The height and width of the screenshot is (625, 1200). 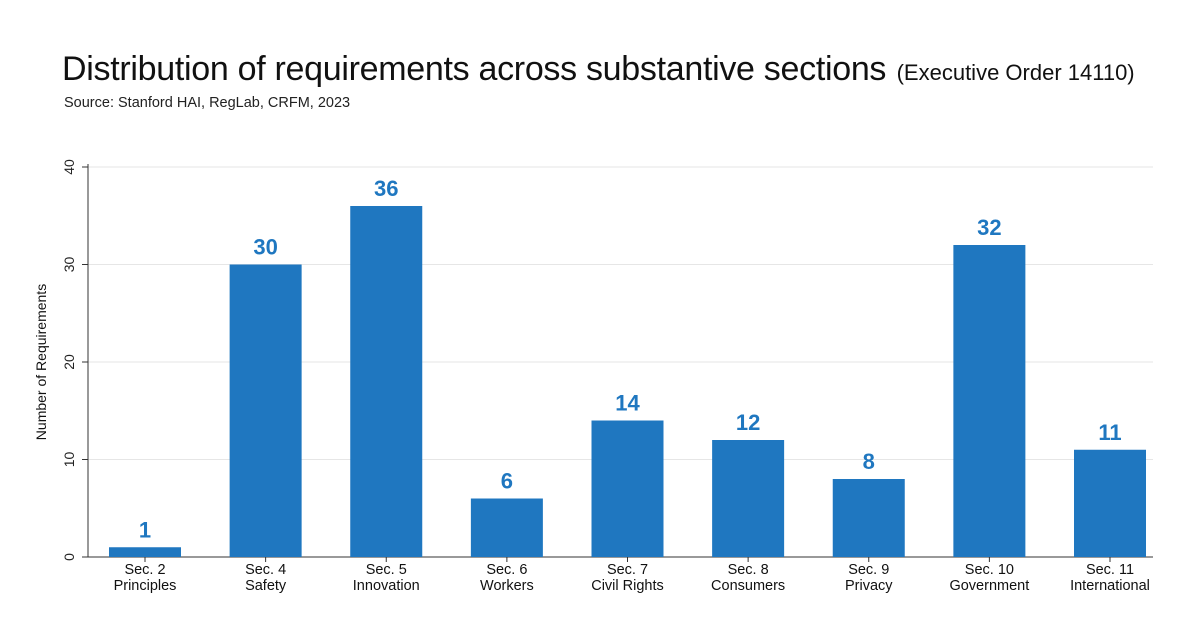 I want to click on y-axis-title: Number of Requirements, so click(x=41, y=362).